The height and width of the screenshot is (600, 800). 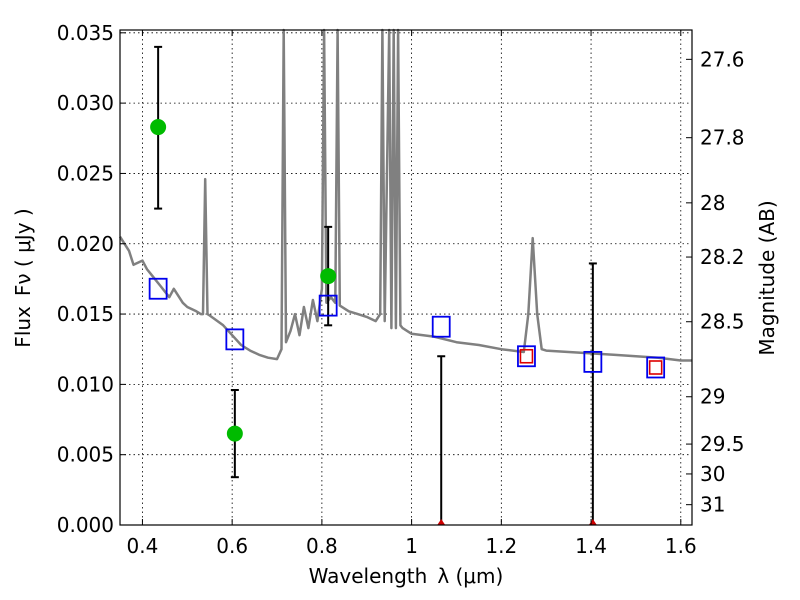 I want to click on right-tick-label: 27.8, so click(x=722, y=138).